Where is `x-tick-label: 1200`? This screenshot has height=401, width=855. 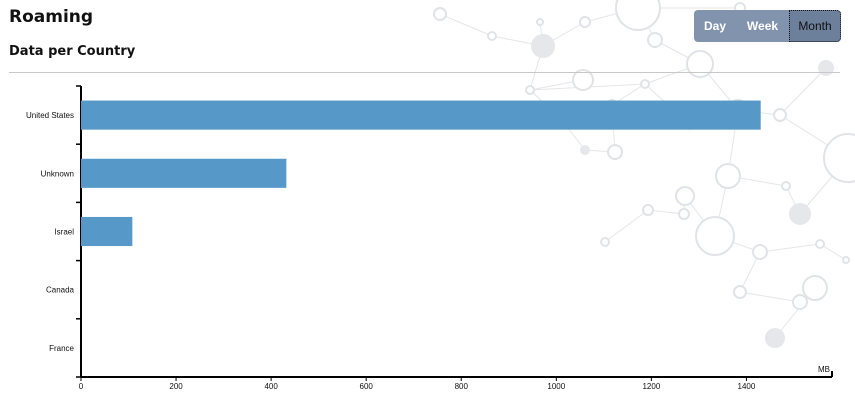
x-tick-label: 1200 is located at coordinates (651, 386).